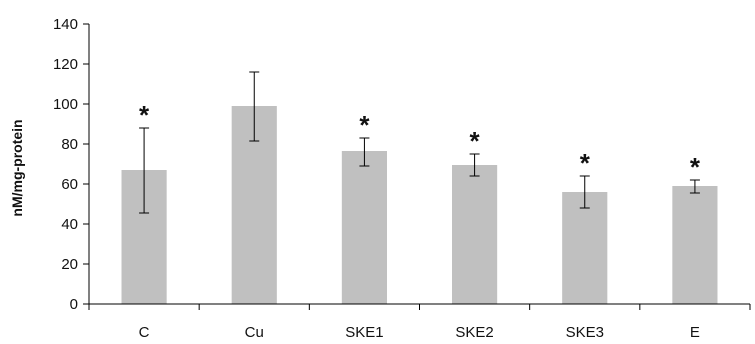  Describe the element at coordinates (74, 304) in the screenshot. I see `y-tick-label: 0` at that location.